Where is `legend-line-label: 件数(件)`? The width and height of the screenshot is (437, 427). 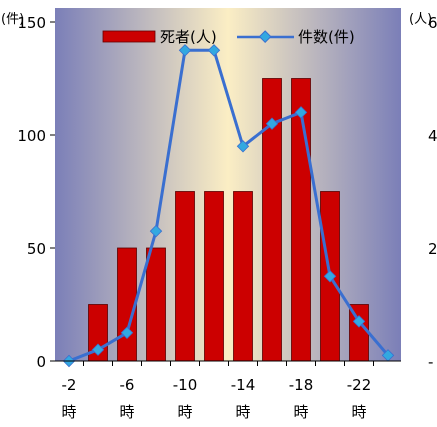
legend-line-label: 件数(件) is located at coordinates (326, 37).